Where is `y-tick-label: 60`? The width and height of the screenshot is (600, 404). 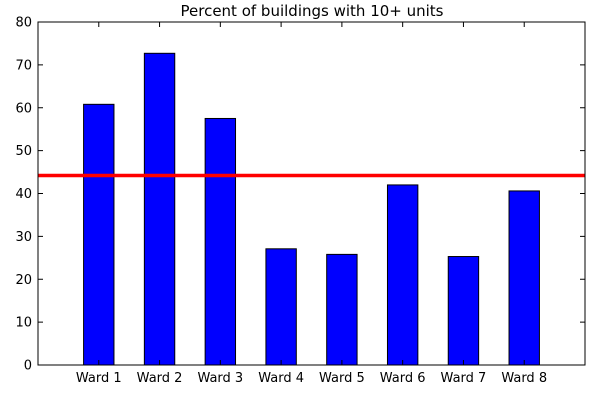
y-tick-label: 60 is located at coordinates (23, 108).